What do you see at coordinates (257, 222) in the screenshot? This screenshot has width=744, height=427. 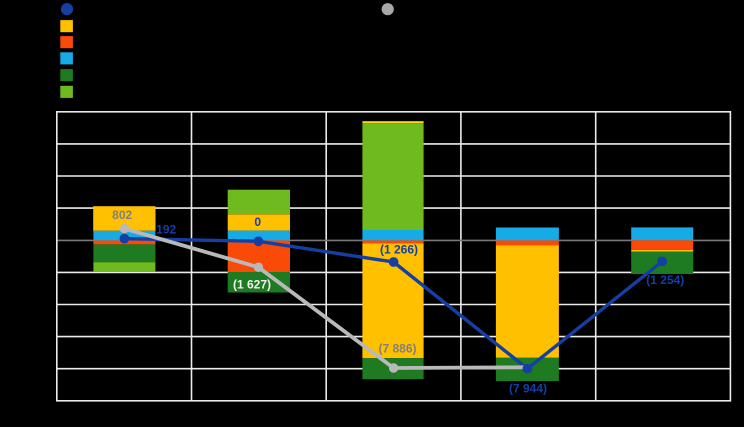 I see `svg-text: 0` at bounding box center [257, 222].